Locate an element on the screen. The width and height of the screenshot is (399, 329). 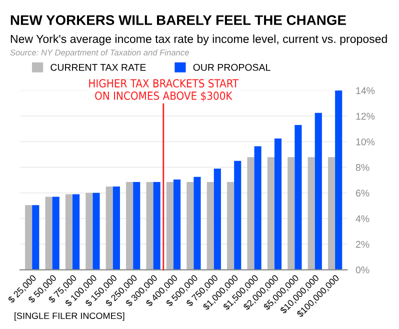
y-tick-label: 2% is located at coordinates (363, 244).